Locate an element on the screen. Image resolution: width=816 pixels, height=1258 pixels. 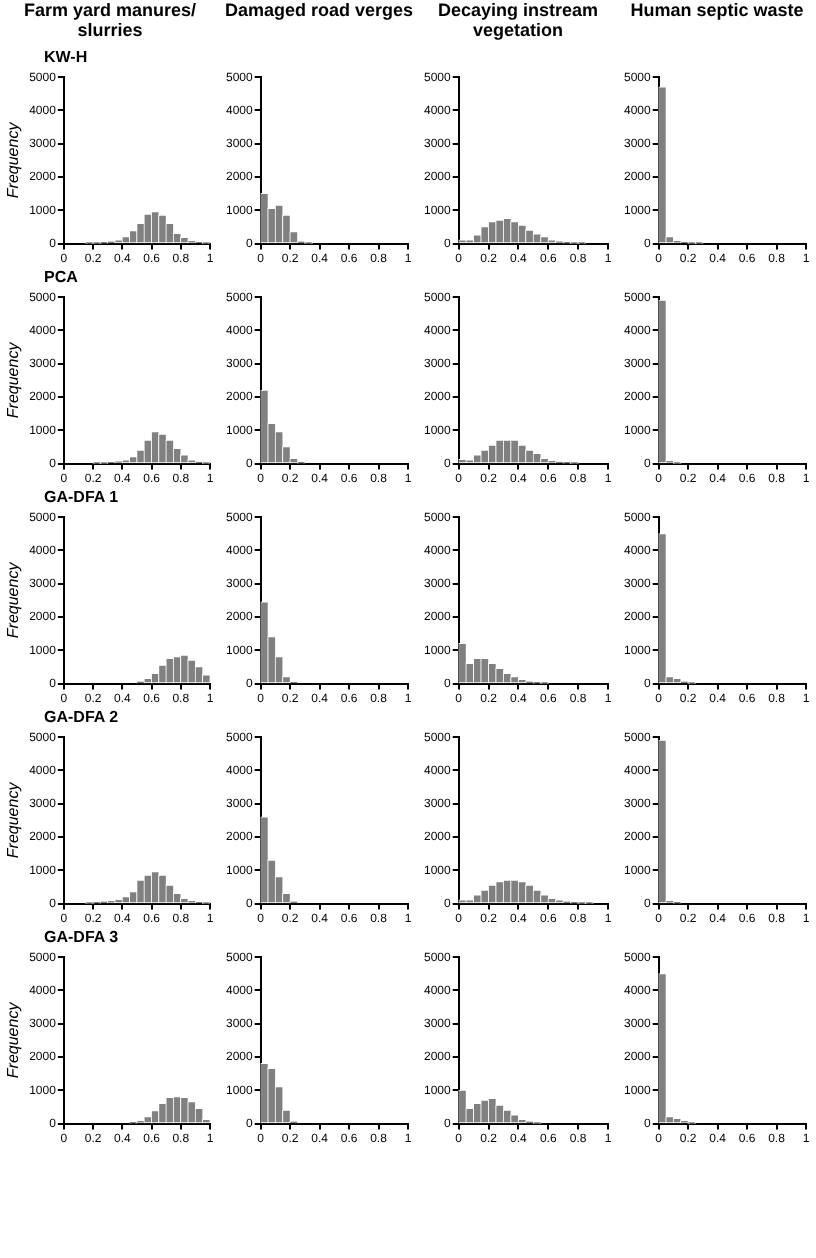
chart-subtitle: PCA is located at coordinates (61, 278).